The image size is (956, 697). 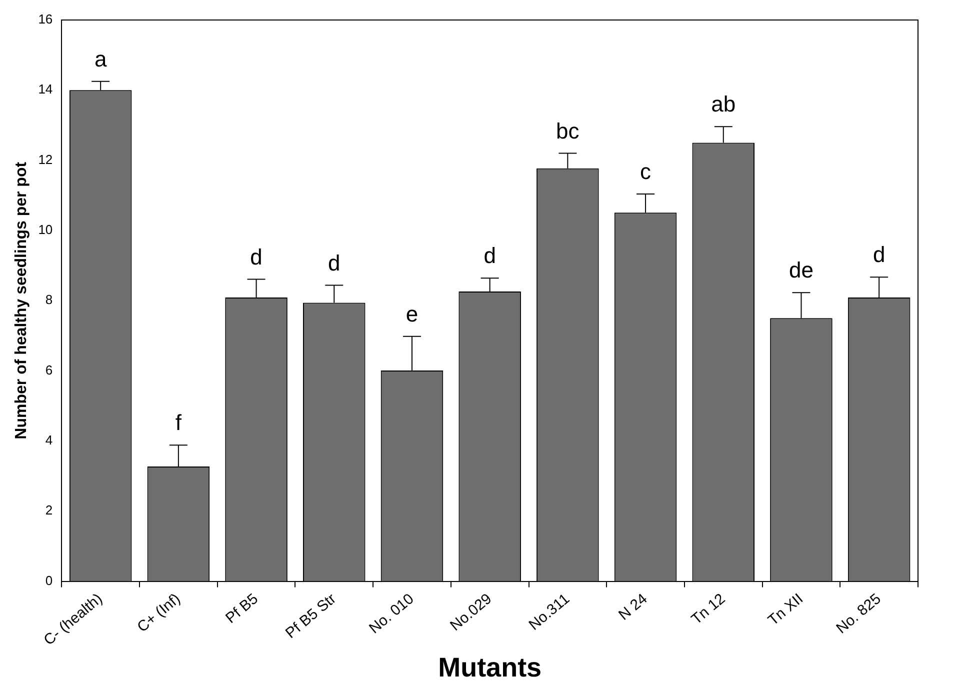 What do you see at coordinates (49, 510) in the screenshot?
I see `y-tick-label: 2` at bounding box center [49, 510].